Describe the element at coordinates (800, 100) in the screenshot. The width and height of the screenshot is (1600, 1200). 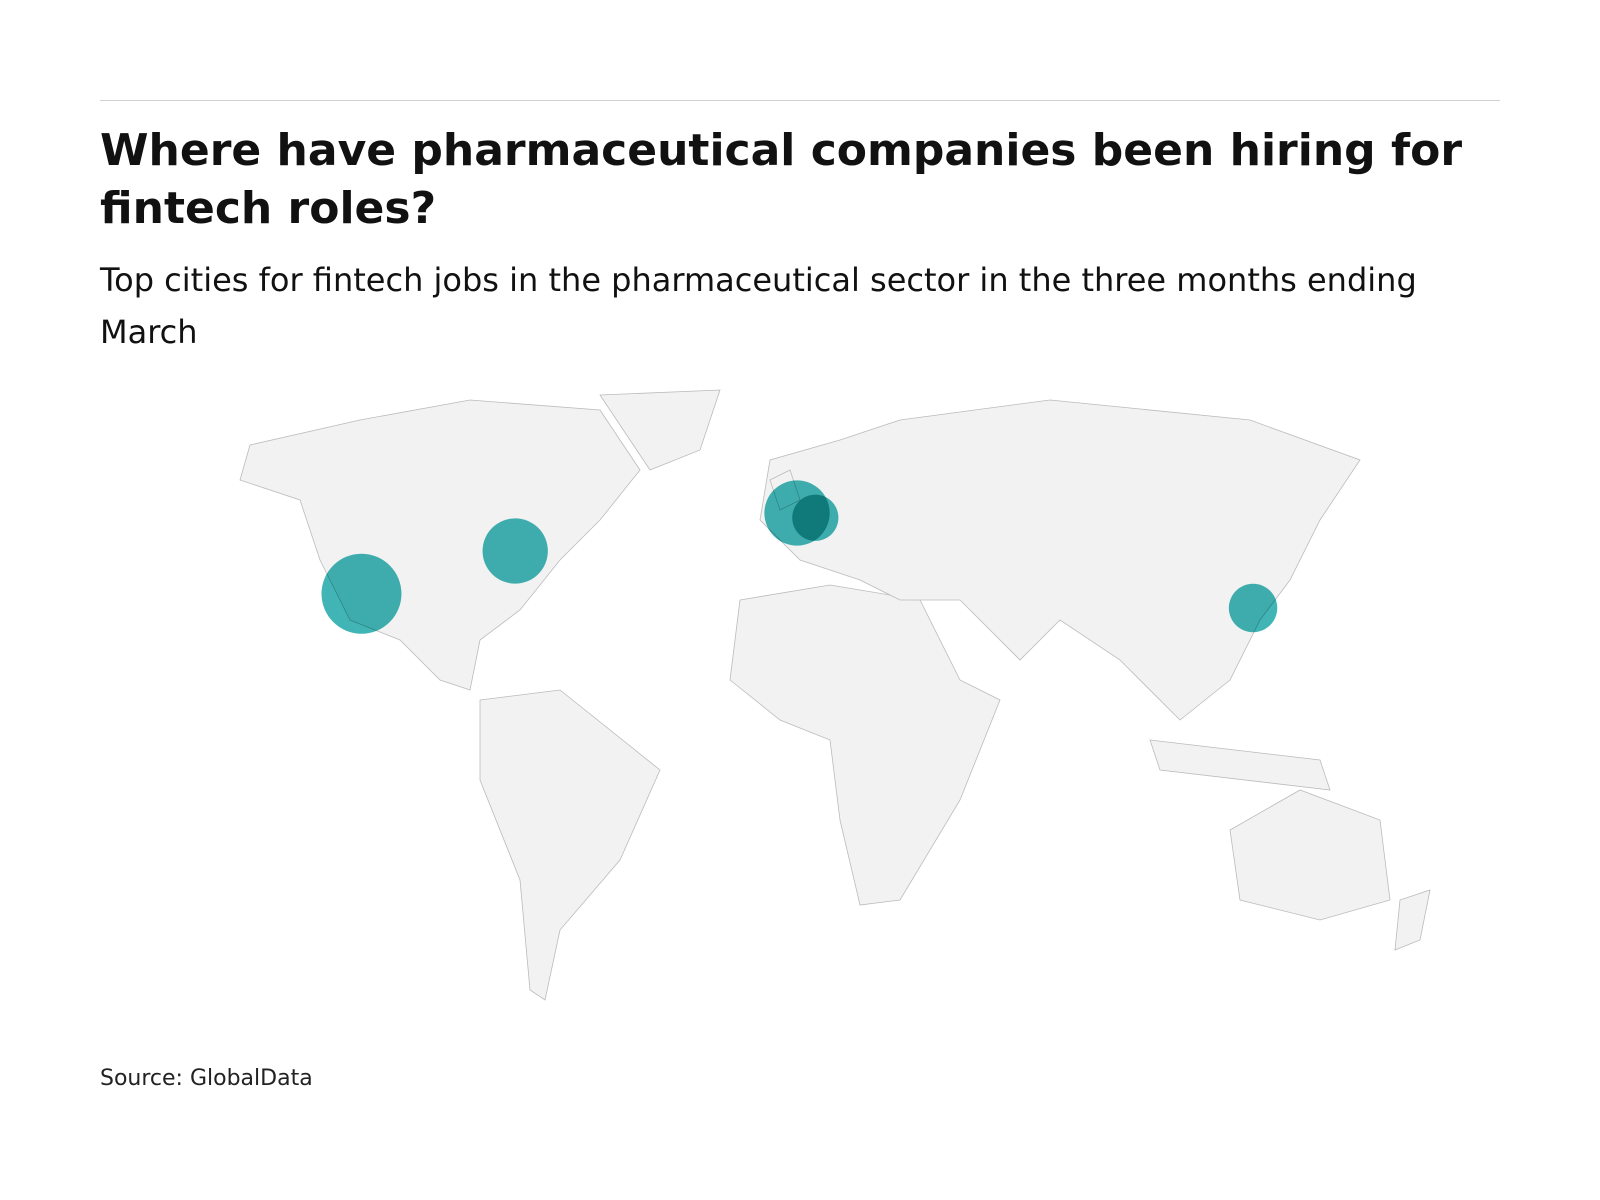
I see `top-rule` at that location.